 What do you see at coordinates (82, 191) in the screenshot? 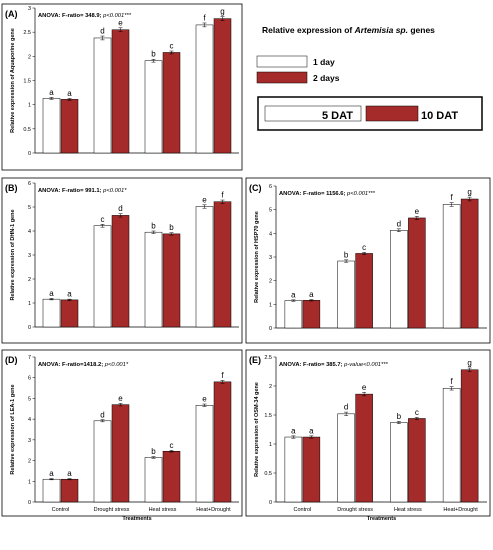
I see `anova-annotation: ANOVA: F-ratio= 991.1; p<0.001*` at bounding box center [82, 191].